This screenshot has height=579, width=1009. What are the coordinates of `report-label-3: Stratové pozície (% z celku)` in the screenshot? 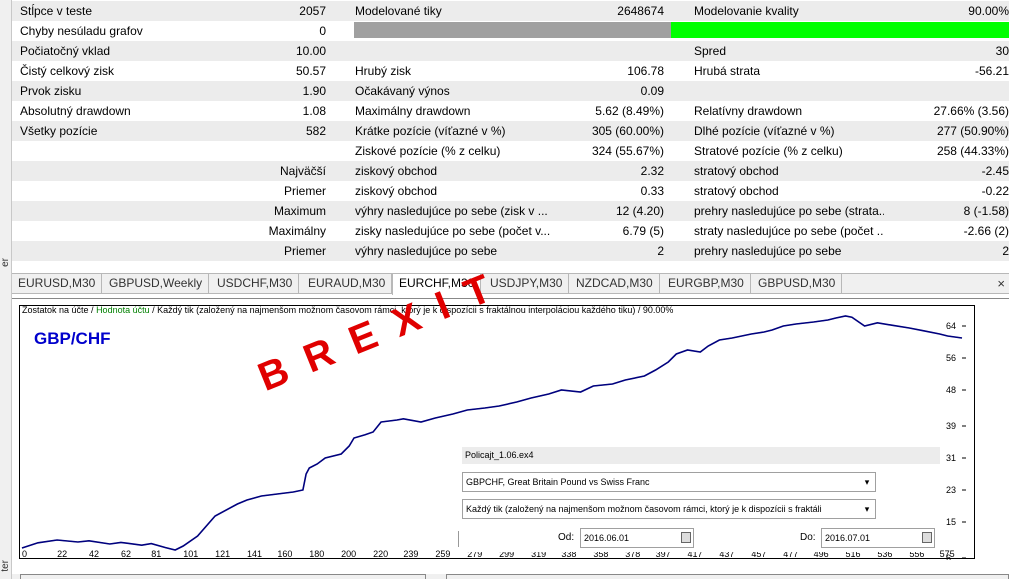 It's located at (768, 151).